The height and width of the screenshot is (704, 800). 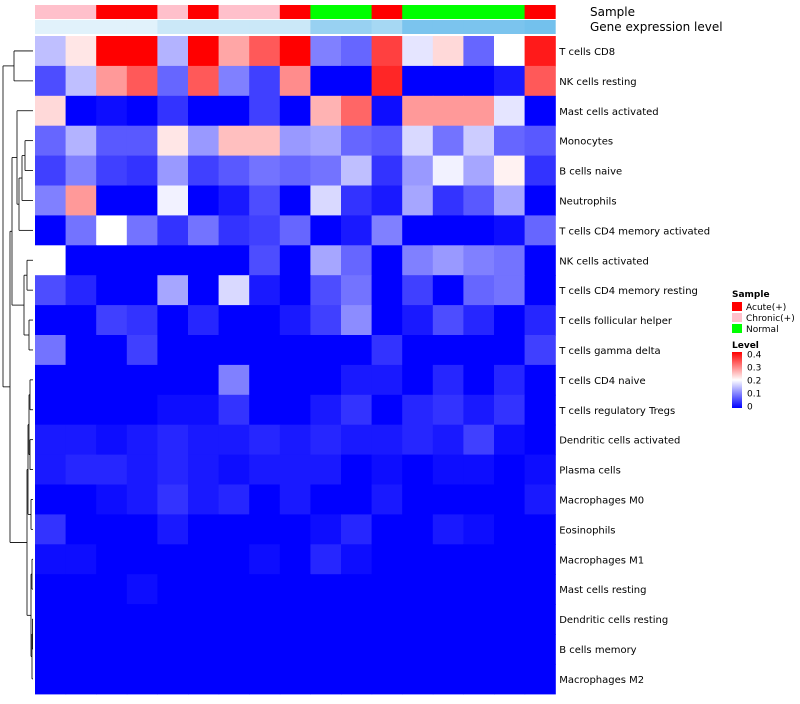 What do you see at coordinates (587, 201) in the screenshot?
I see `row-label: Neutrophils` at bounding box center [587, 201].